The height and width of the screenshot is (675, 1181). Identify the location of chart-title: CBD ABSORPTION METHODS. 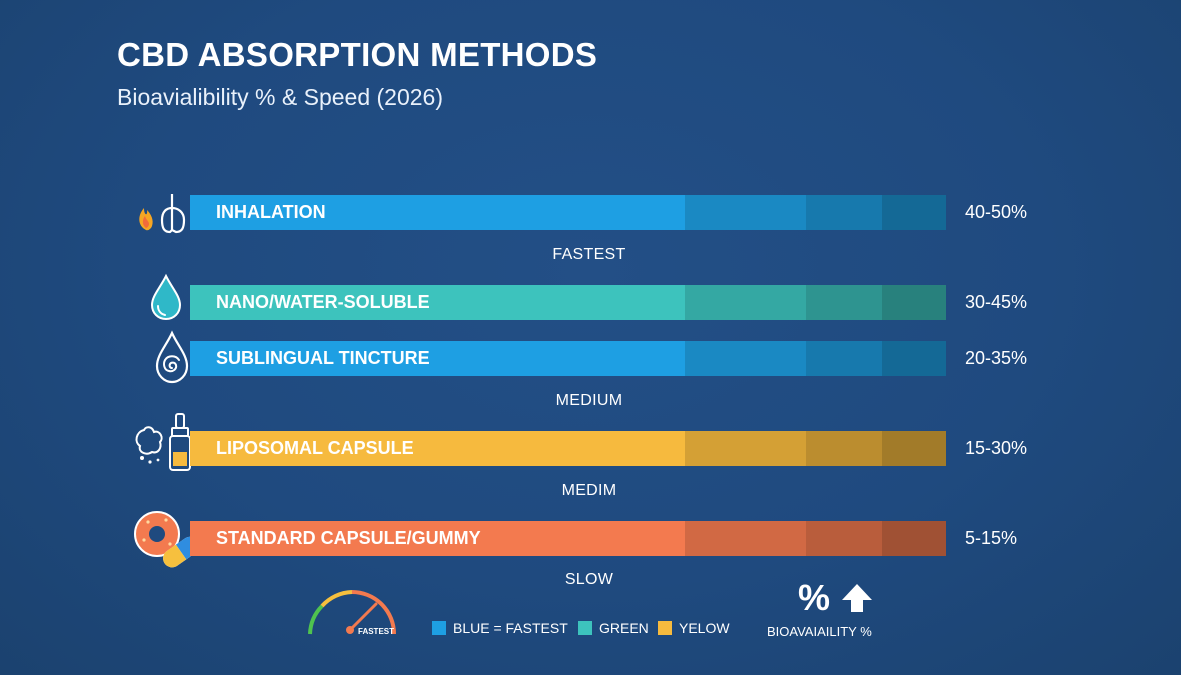
(357, 54).